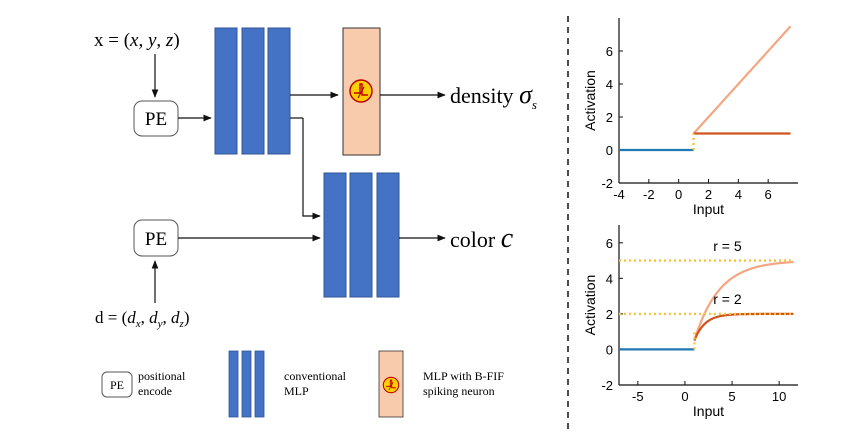  What do you see at coordinates (738, 194) in the screenshot?
I see `x-tick-label: 4` at bounding box center [738, 194].